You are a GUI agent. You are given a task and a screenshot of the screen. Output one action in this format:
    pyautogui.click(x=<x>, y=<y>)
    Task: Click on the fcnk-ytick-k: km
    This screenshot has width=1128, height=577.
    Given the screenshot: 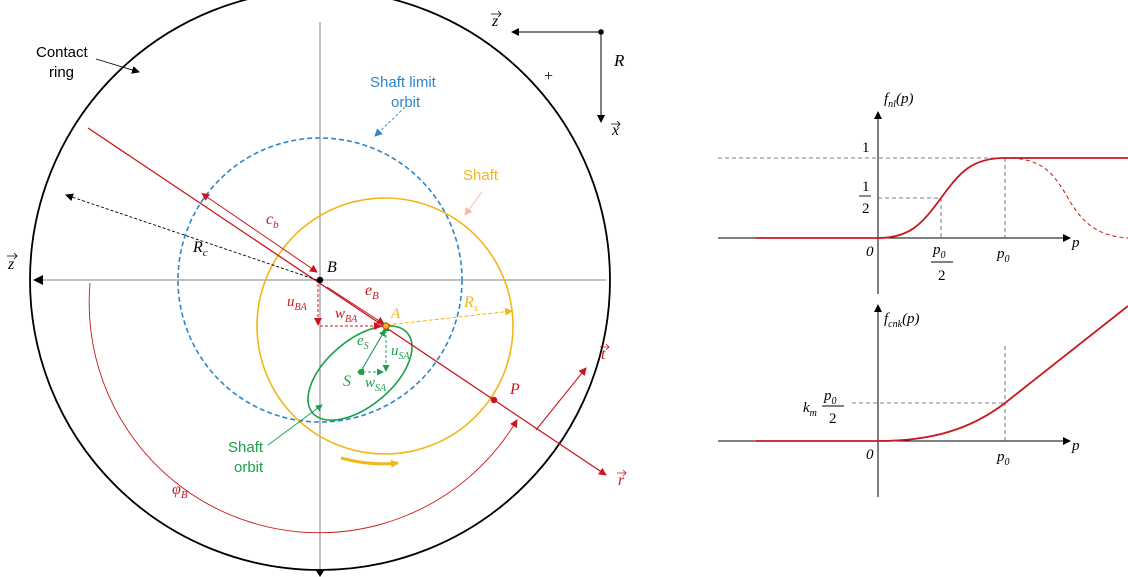 What is the action you would take?
    pyautogui.click(x=810, y=409)
    